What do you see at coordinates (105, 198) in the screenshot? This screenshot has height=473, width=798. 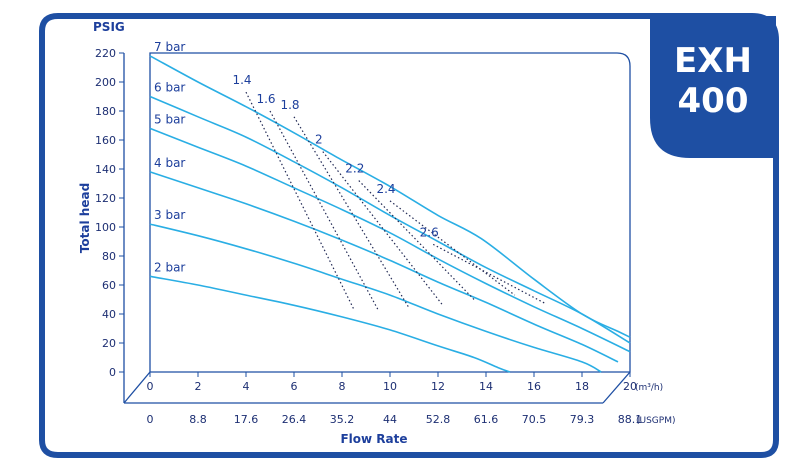 I see `y-tick-label: 120` at bounding box center [105, 198].